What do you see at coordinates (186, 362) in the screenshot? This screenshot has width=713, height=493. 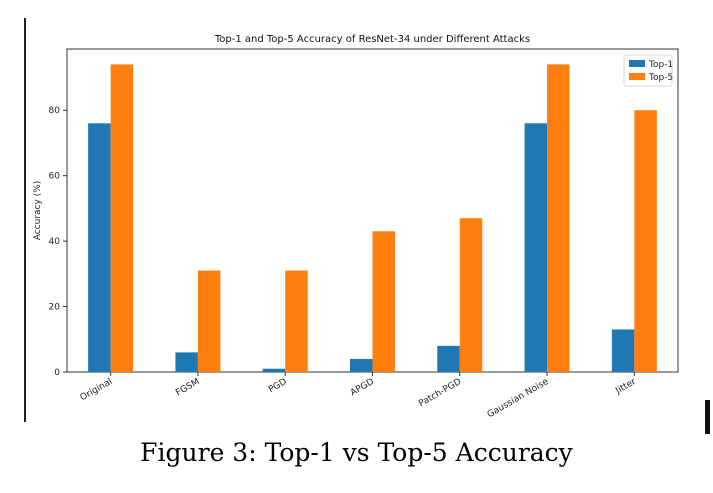 I see `bar-top-1-fgsm` at bounding box center [186, 362].